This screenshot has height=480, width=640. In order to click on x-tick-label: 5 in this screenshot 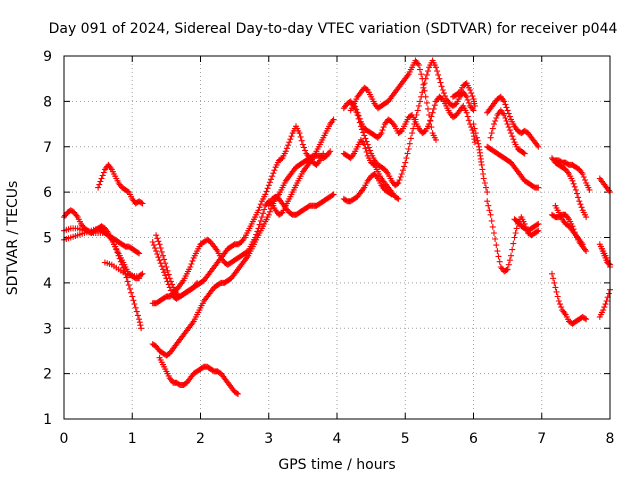, I will do `click(405, 439)`.